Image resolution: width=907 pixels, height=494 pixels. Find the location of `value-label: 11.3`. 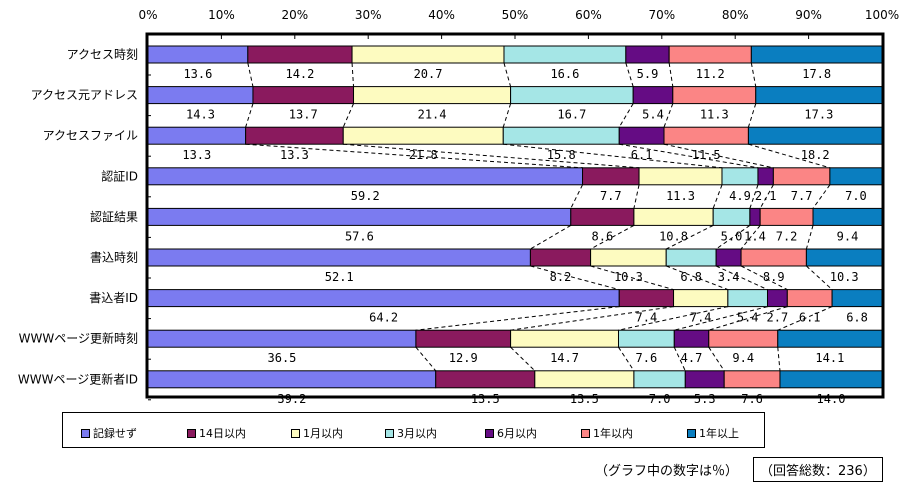

value-label: 11.3 is located at coordinates (714, 115).